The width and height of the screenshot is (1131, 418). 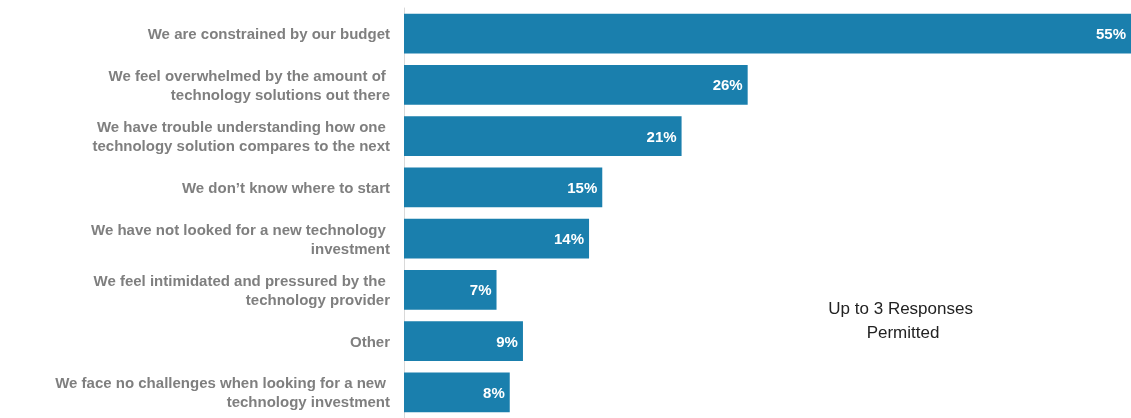 What do you see at coordinates (241, 136) in the screenshot?
I see `y-tick-label: We have trouble understanding how one technology solution compares to the next` at bounding box center [241, 136].